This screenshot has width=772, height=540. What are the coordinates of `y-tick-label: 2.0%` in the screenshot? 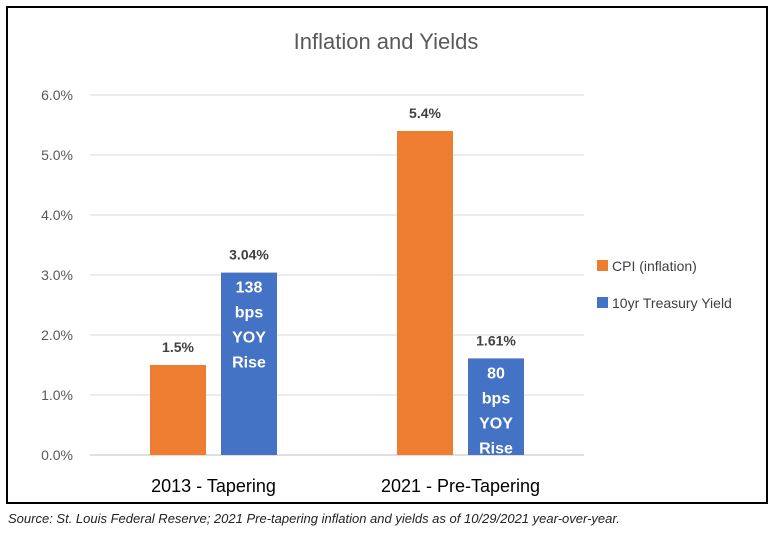 It's located at (57, 335).